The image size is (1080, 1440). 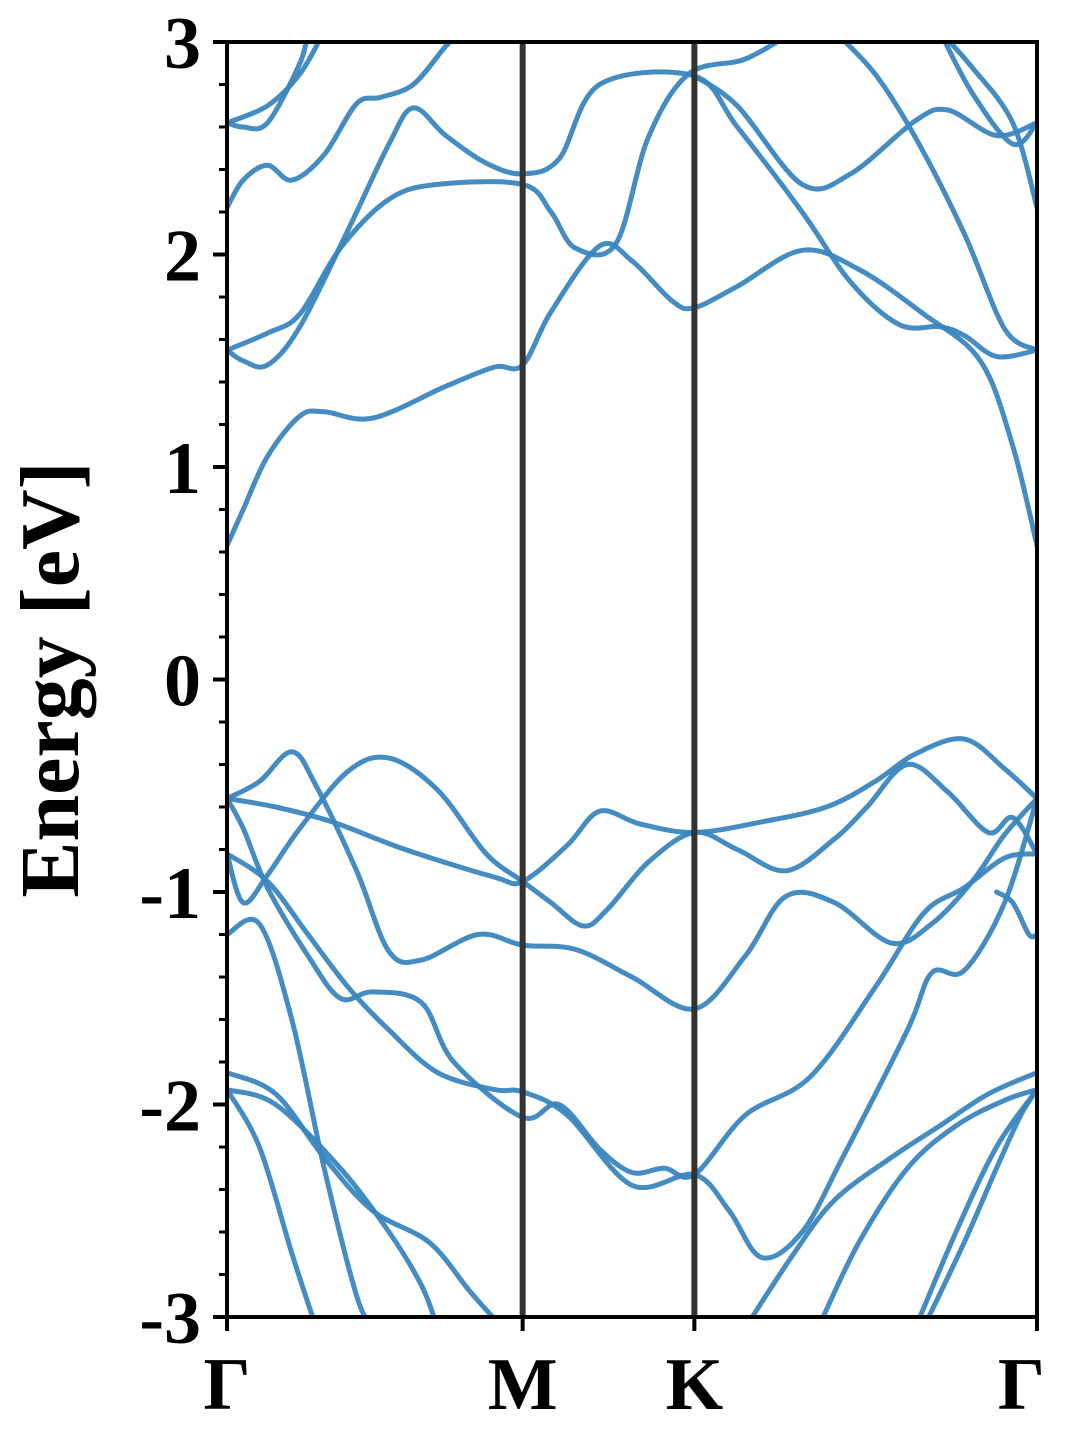 I want to click on y-tick-label: -2, so click(x=170, y=1107).